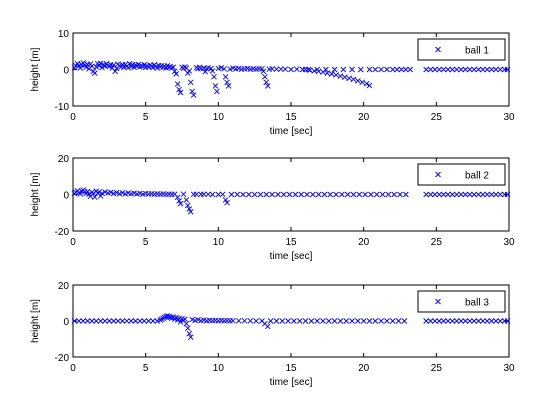  I want to click on legend-label: ball 3, so click(477, 303).